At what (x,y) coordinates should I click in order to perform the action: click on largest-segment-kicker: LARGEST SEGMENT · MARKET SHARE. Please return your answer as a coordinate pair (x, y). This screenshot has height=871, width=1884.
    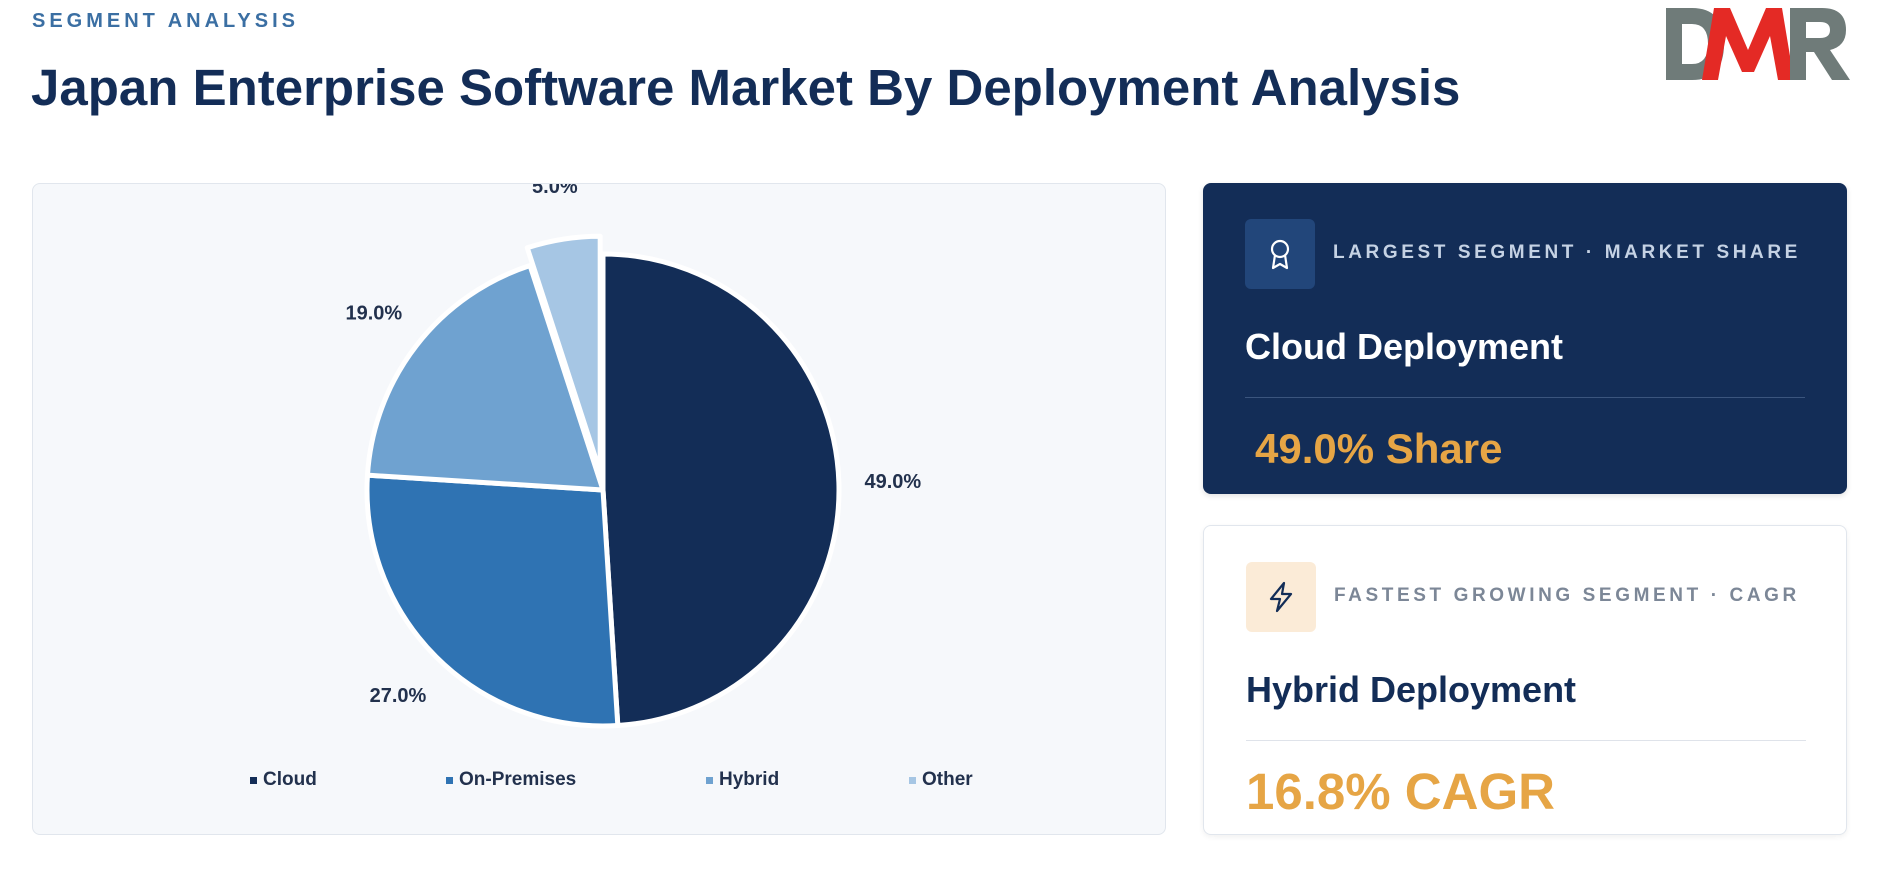
    Looking at the image, I should click on (1567, 252).